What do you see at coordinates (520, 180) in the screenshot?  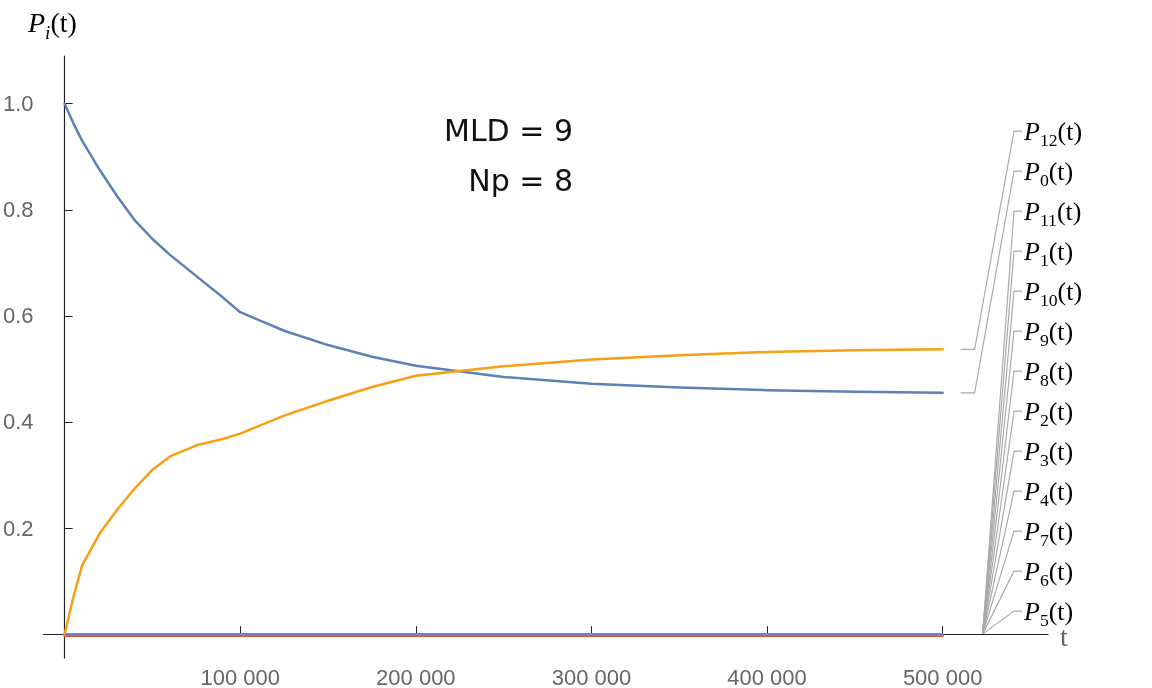 I see `annotation: Np = 8` at bounding box center [520, 180].